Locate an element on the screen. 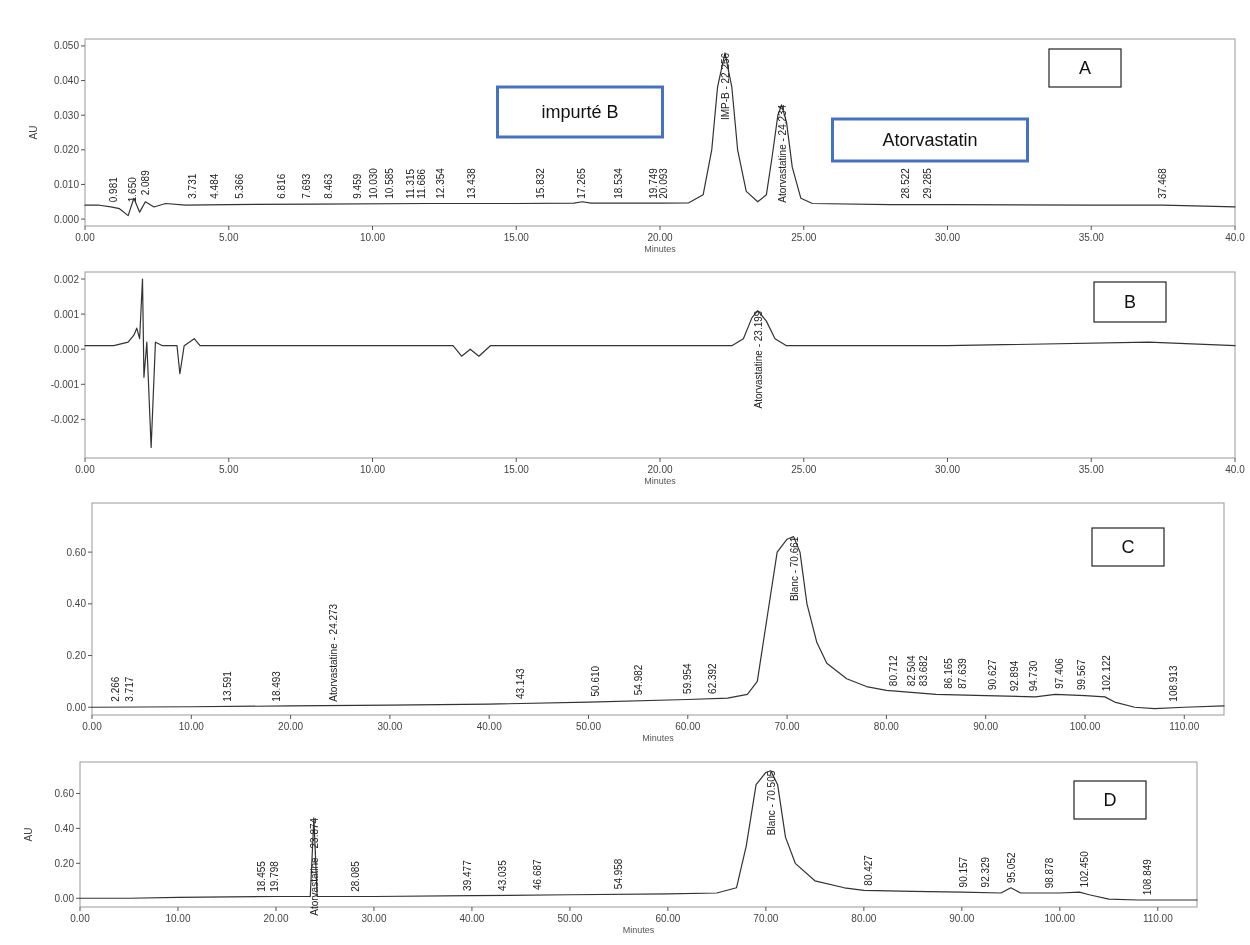  y-tick-label: 0.010 is located at coordinates (66, 184).